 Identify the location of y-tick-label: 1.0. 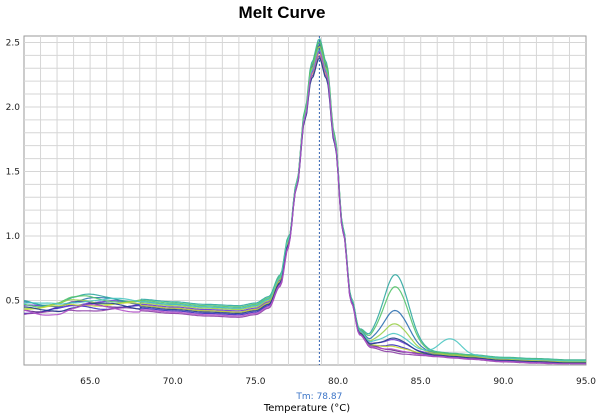
(13, 237).